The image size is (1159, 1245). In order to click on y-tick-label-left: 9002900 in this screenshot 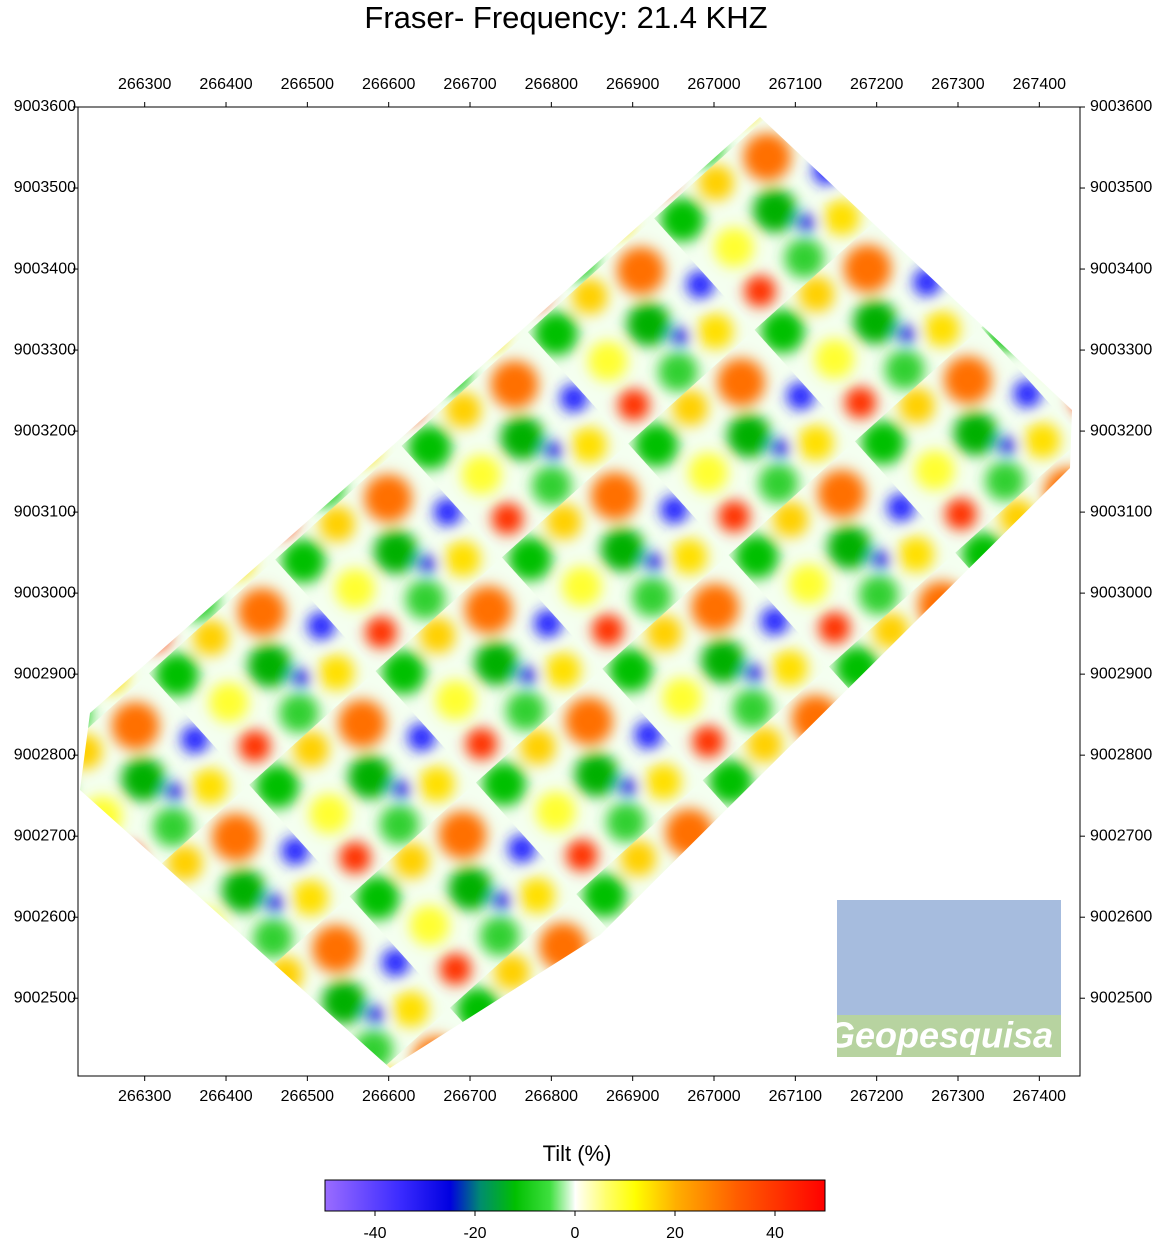, I will do `click(45, 673)`.